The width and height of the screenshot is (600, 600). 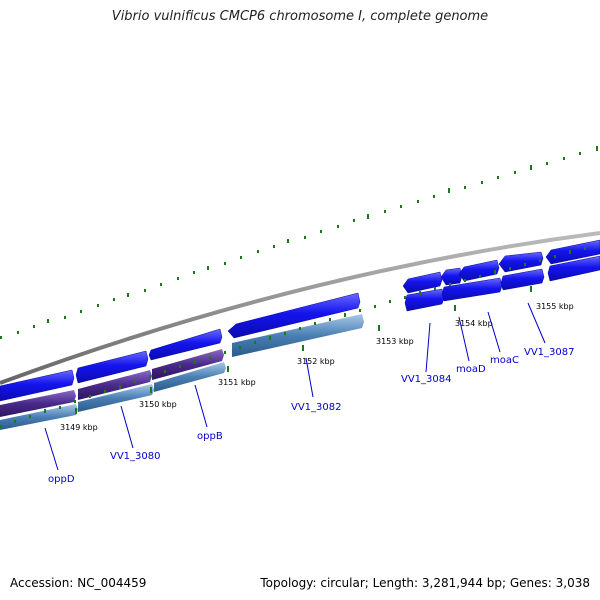 What do you see at coordinates (316, 407) in the screenshot?
I see `gene-label-vv1-3082: VV1_3082` at bounding box center [316, 407].